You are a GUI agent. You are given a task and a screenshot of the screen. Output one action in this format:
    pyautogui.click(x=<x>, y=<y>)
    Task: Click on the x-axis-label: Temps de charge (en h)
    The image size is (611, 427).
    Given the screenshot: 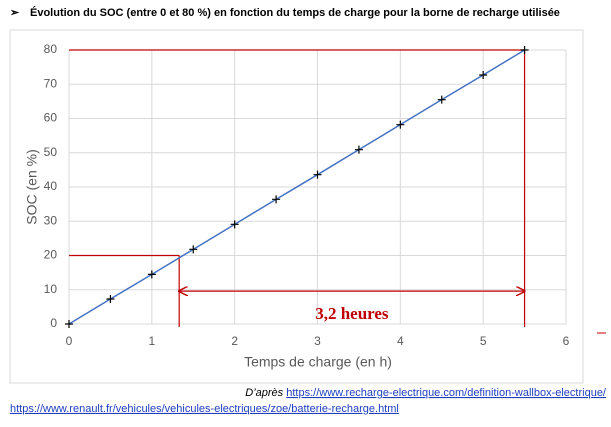 What is the action you would take?
    pyautogui.click(x=318, y=362)
    